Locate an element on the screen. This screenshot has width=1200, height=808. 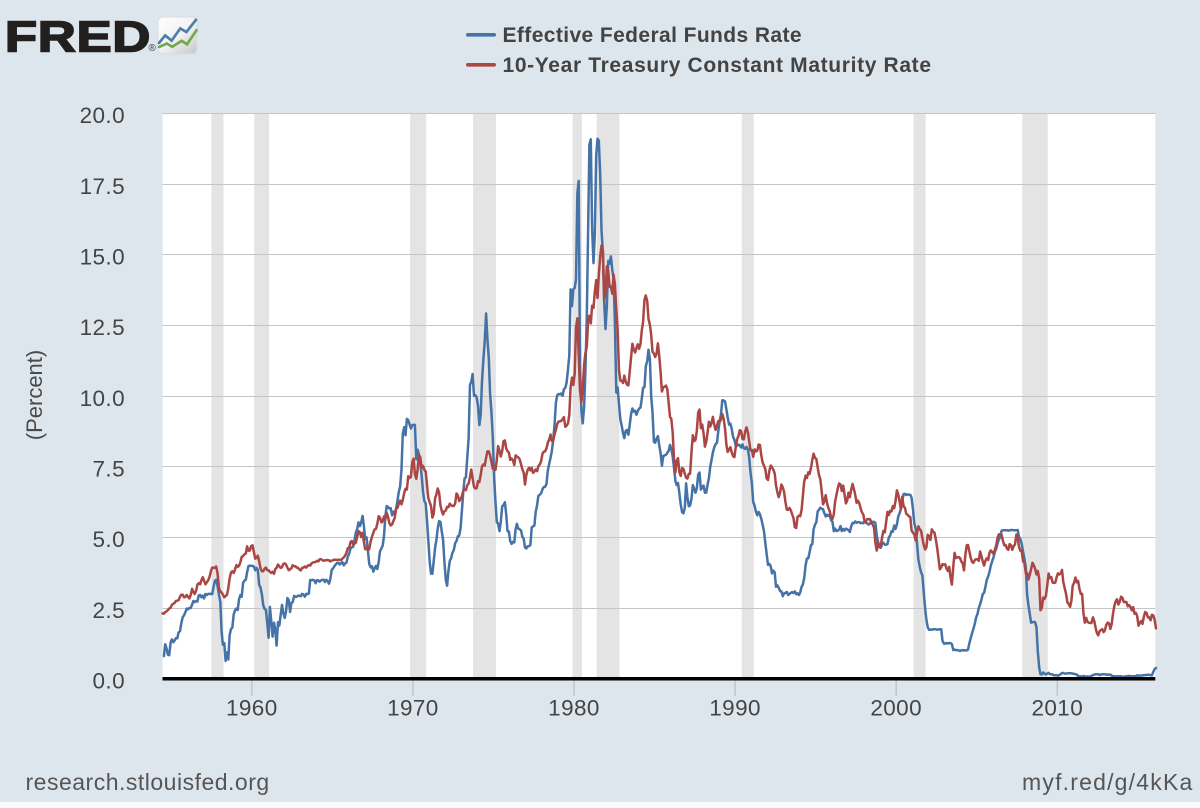
svg-text: FRED is located at coordinates (78, 37).